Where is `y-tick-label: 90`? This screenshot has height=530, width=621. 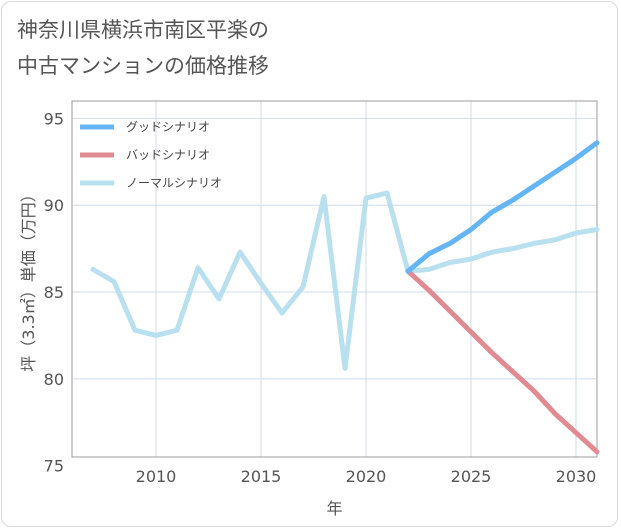 y-tick-label: 90 is located at coordinates (54, 205).